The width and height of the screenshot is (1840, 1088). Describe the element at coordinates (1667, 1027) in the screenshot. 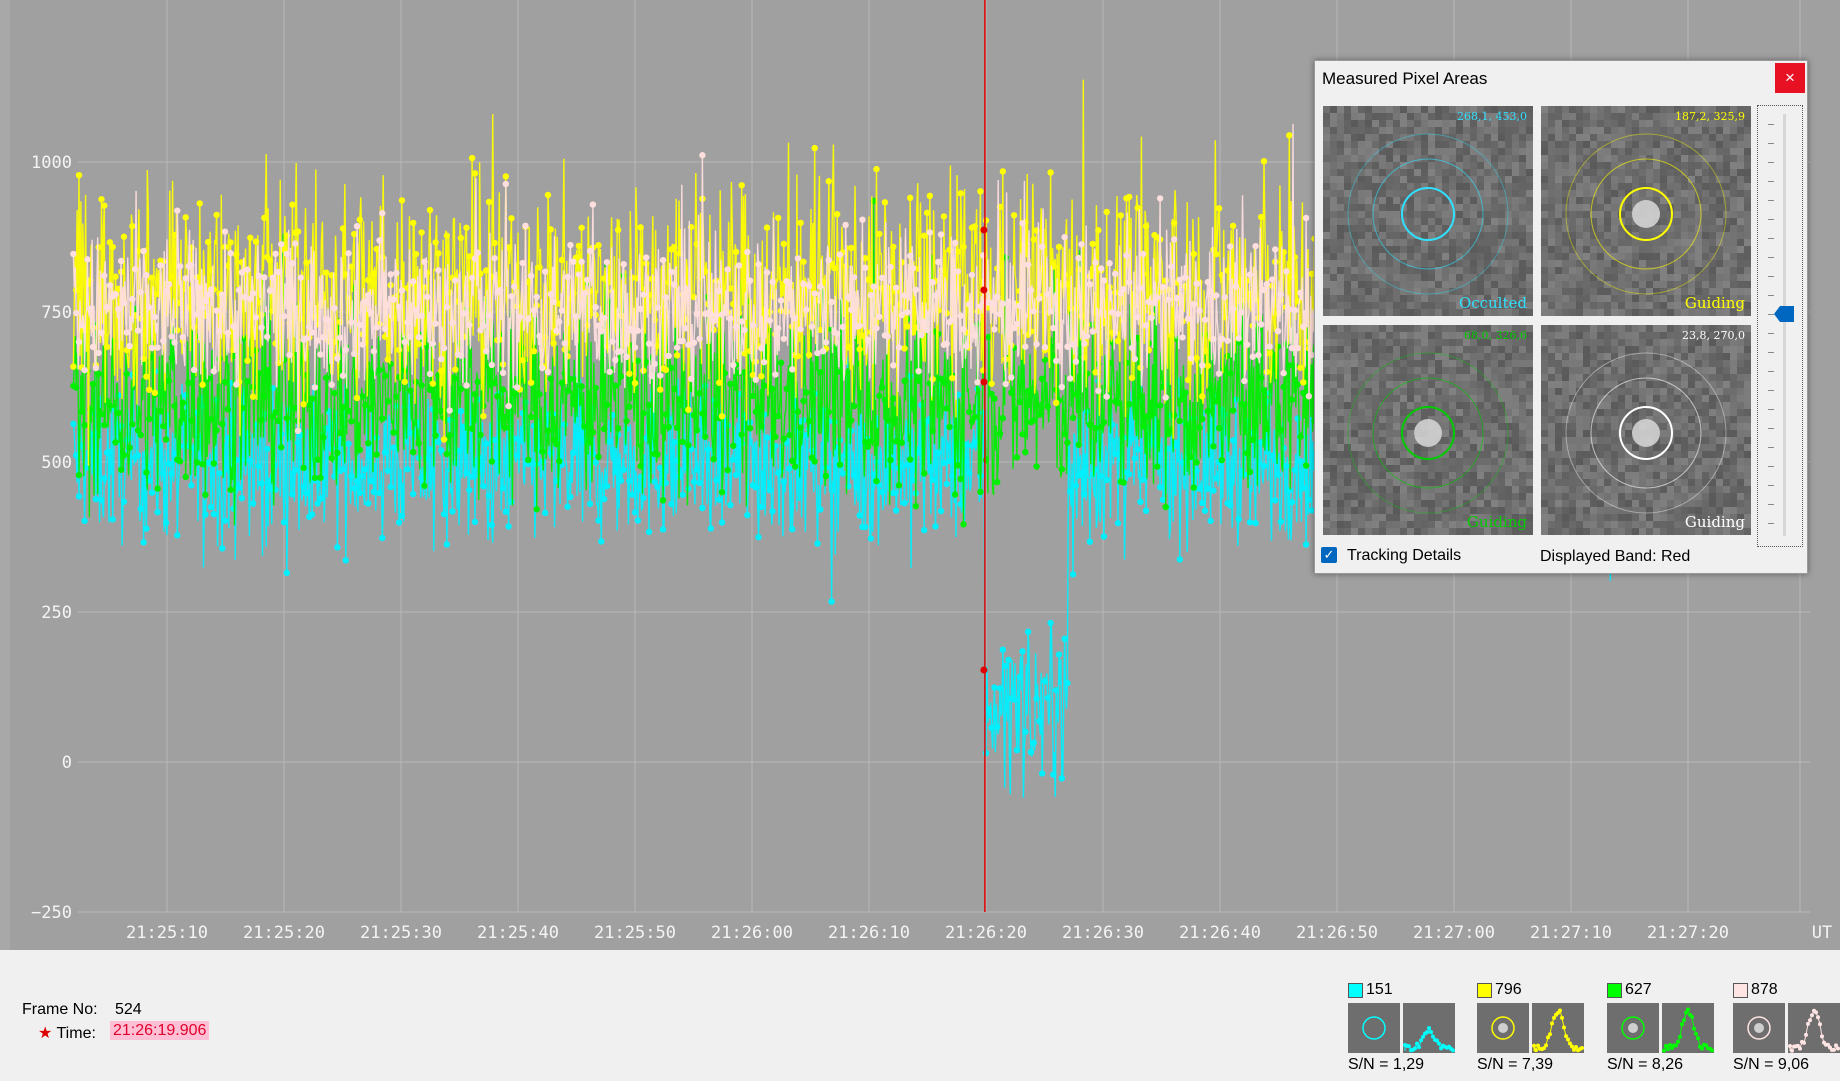

I see `object-627: 627 S/N = 8,26` at that location.